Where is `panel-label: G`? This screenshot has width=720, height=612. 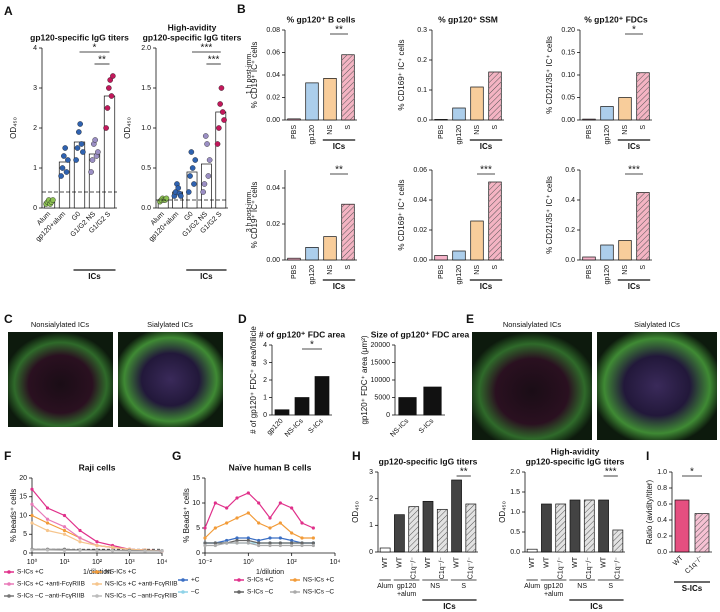 panel-label: G is located at coordinates (176, 456).